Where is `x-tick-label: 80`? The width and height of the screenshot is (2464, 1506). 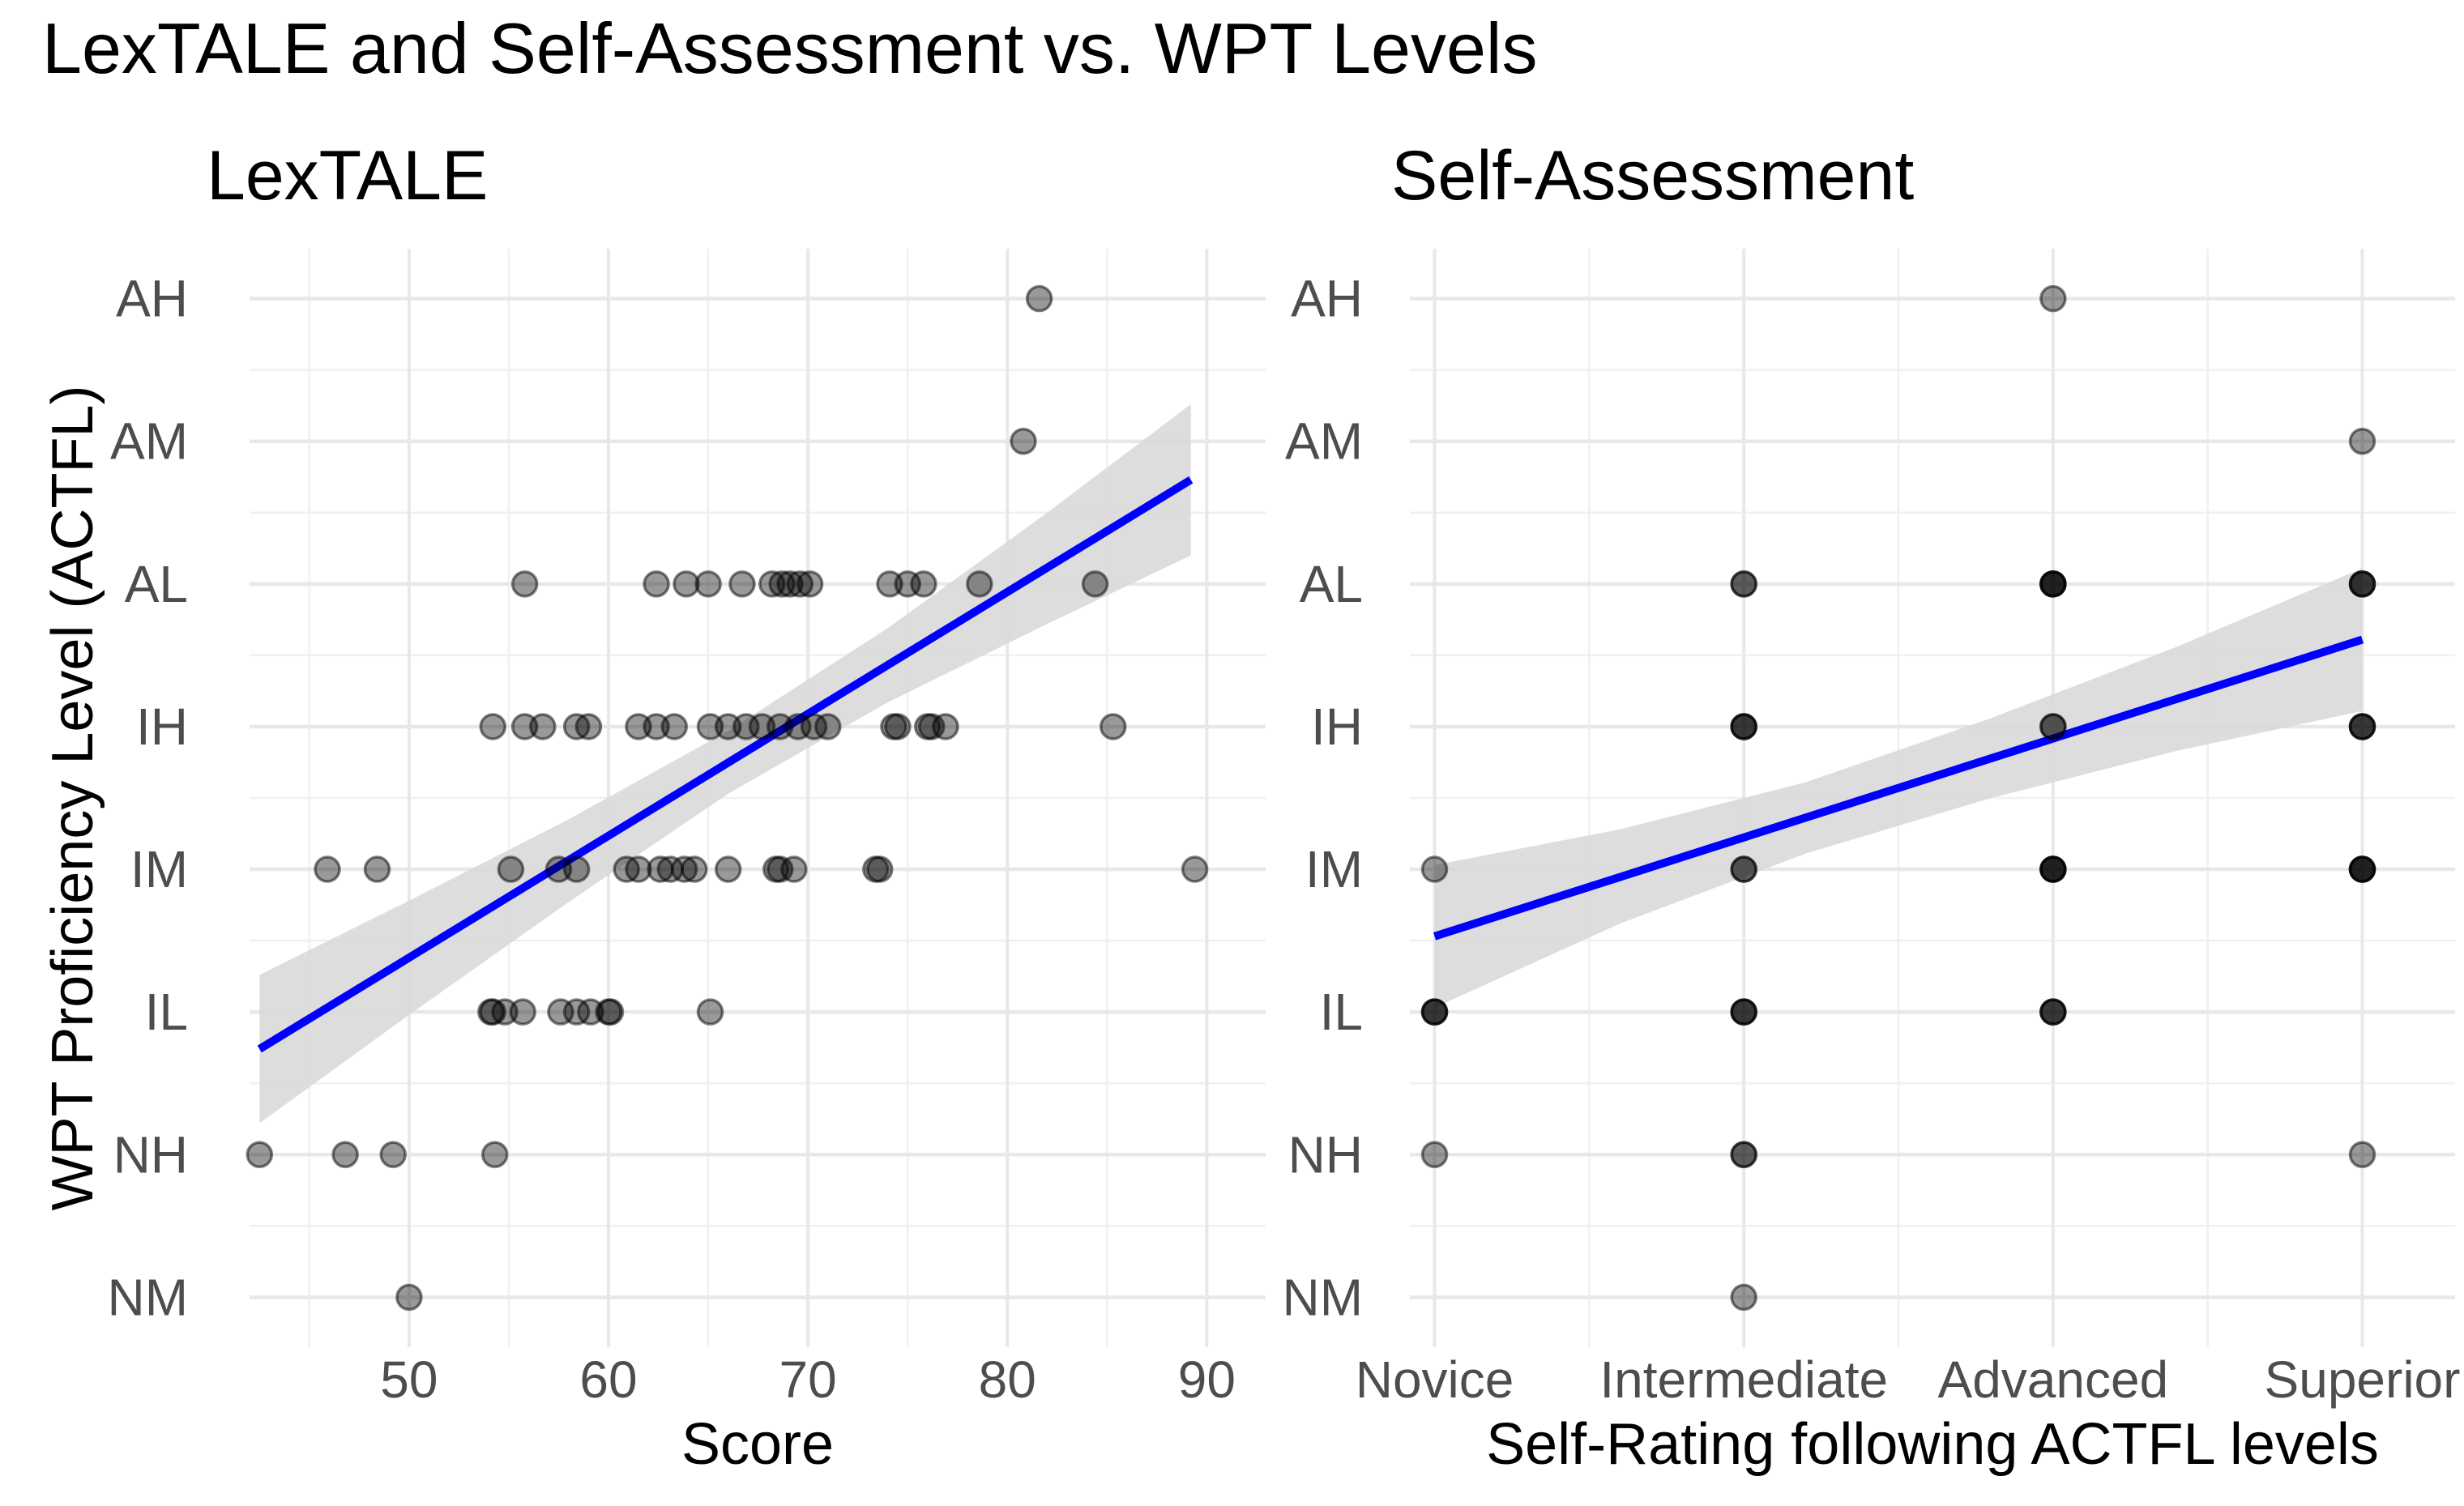 x-tick-label: 80 is located at coordinates (1008, 1379).